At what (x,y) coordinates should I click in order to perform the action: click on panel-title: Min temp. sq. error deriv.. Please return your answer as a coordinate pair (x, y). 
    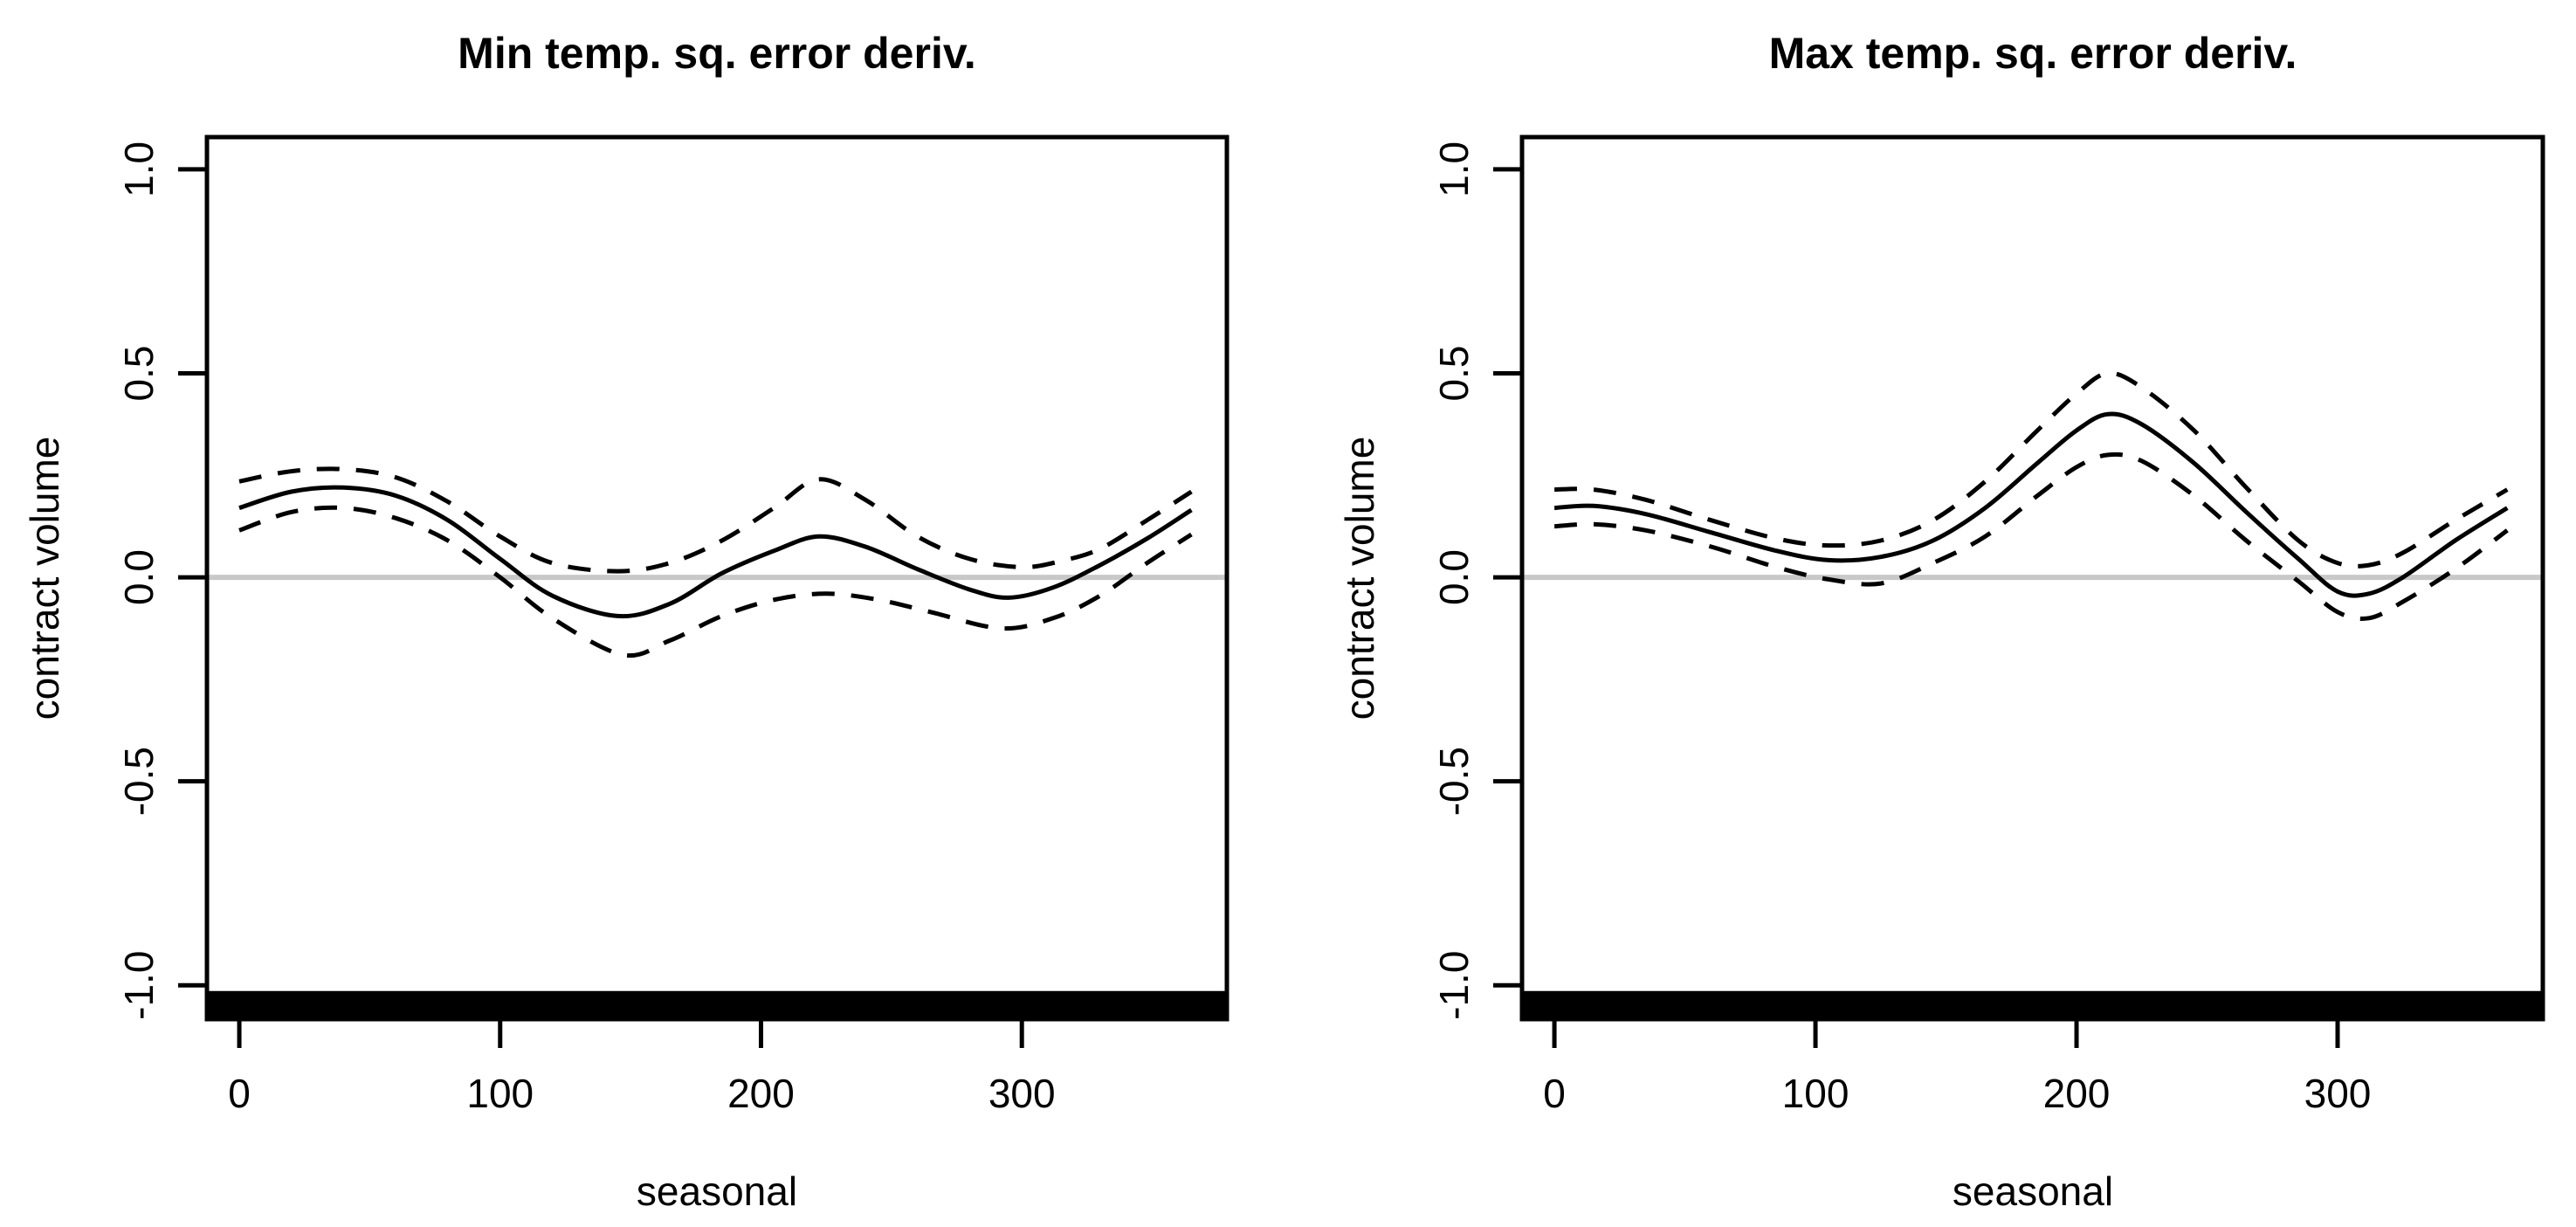
    Looking at the image, I should click on (717, 53).